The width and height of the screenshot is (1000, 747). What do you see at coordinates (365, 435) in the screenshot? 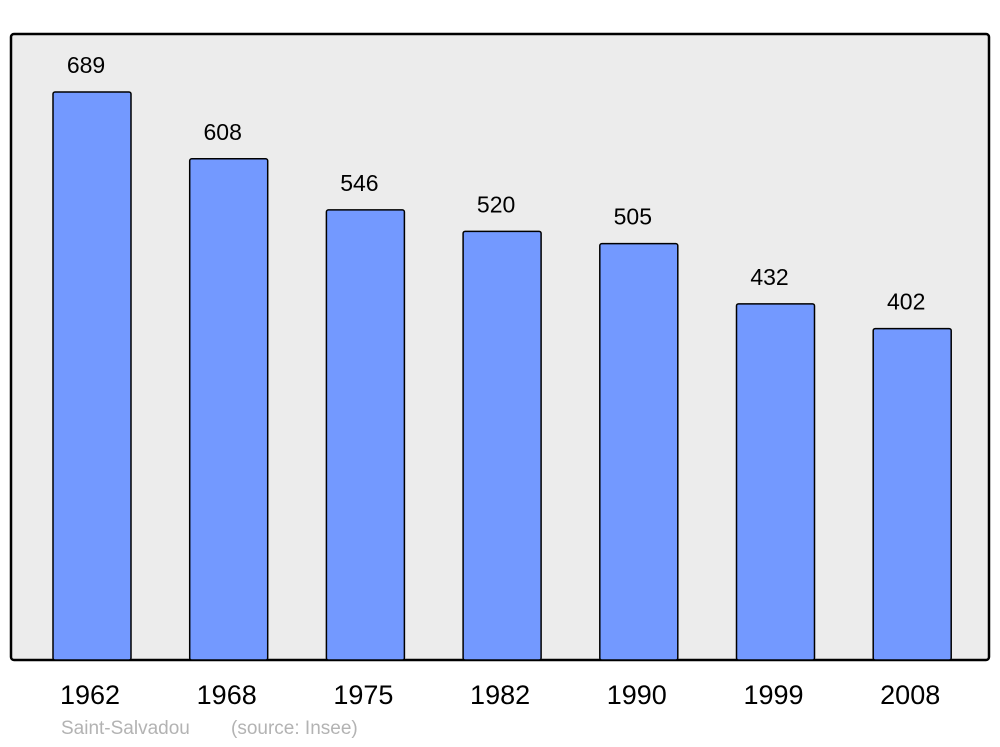
I see `bar-1975` at bounding box center [365, 435].